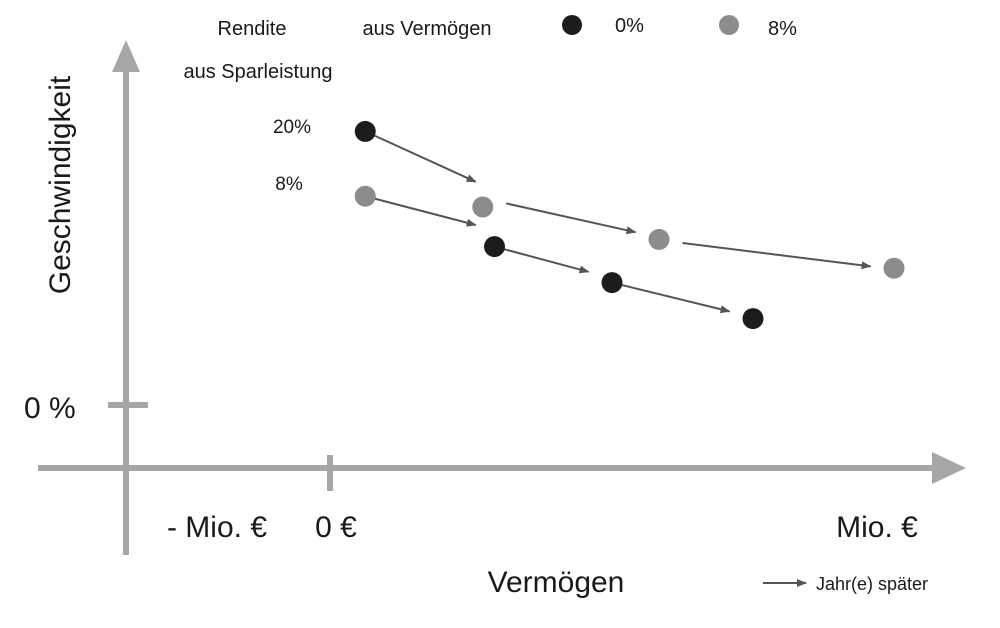 This screenshot has width=1000, height=628. Describe the element at coordinates (629, 26) in the screenshot. I see `legend-label-0: 0%` at that location.